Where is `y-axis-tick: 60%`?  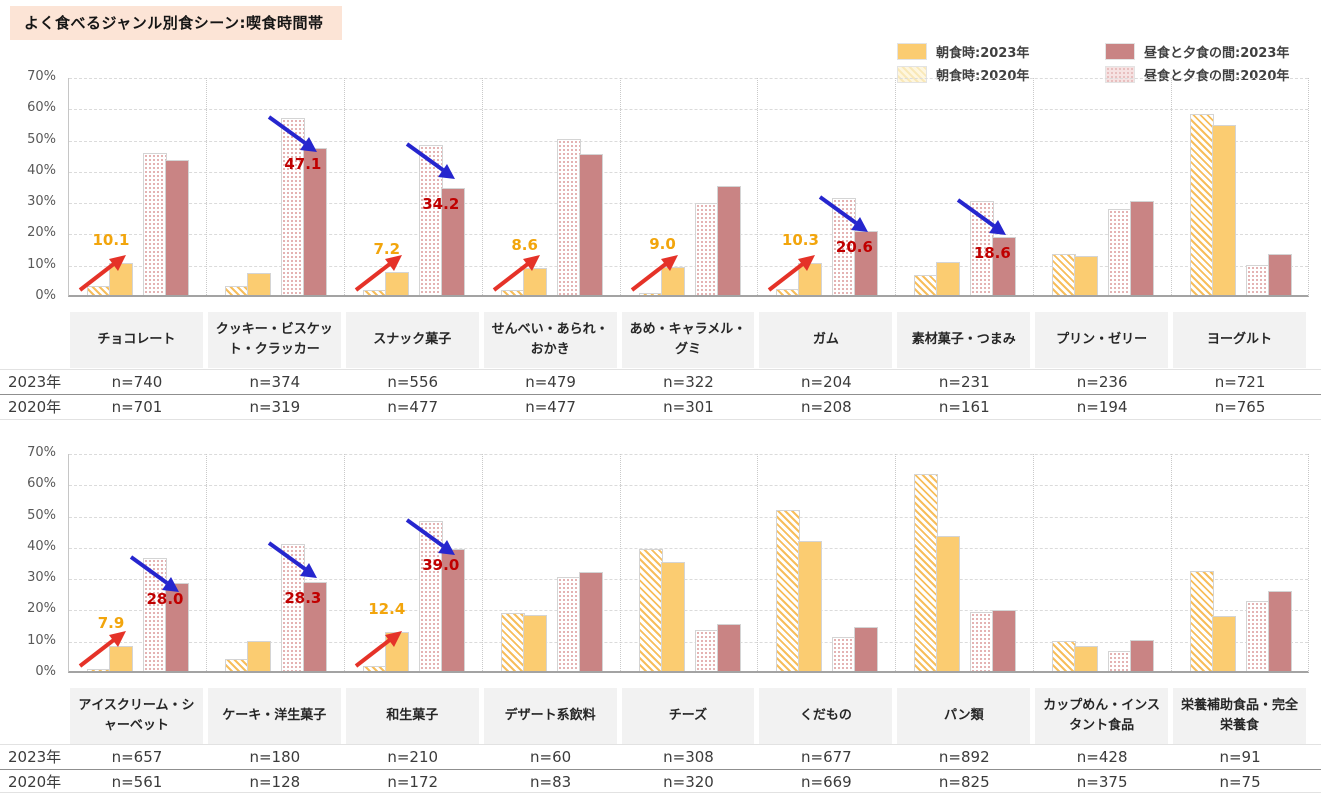
y-axis-tick: 60% is located at coordinates (41, 108).